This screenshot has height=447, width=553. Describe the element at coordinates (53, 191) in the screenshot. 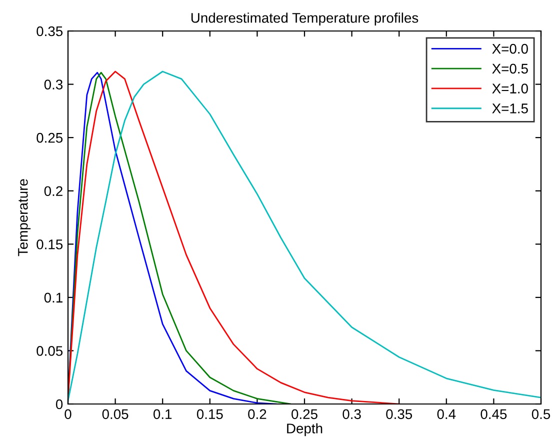

I see `y-tick-label: 0.2` at that location.